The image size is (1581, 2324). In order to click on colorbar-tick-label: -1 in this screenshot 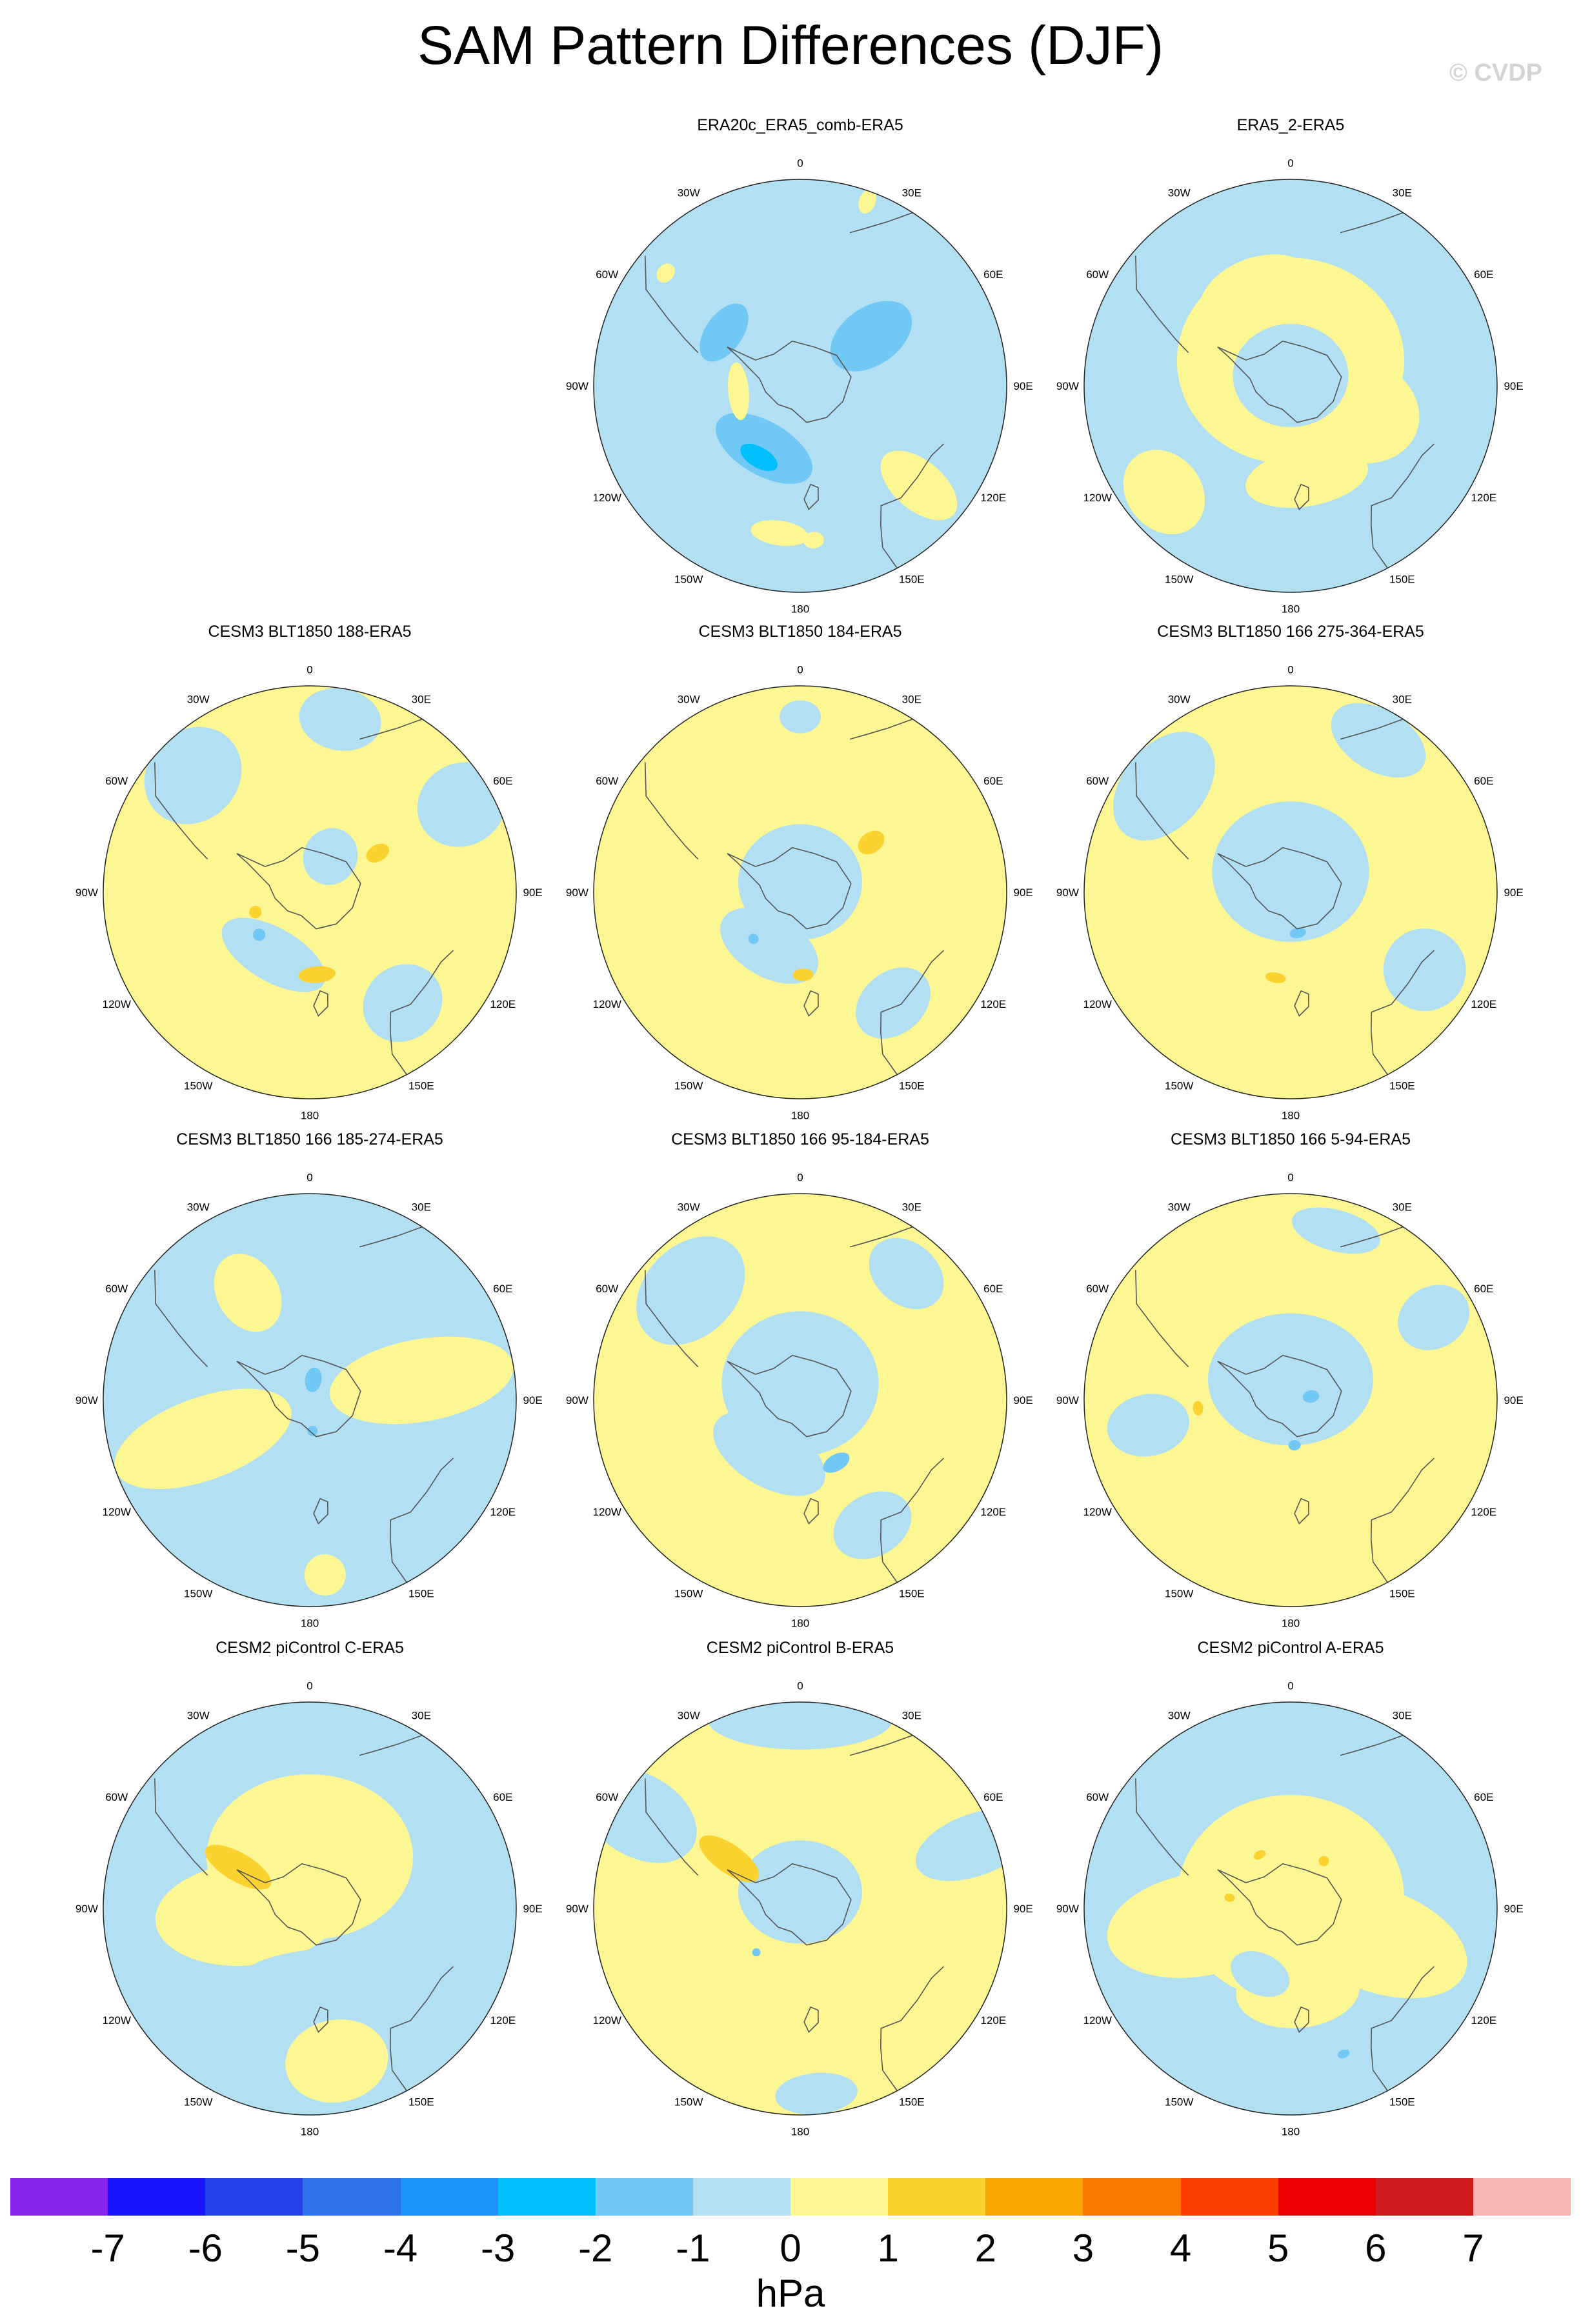, I will do `click(693, 2248)`.